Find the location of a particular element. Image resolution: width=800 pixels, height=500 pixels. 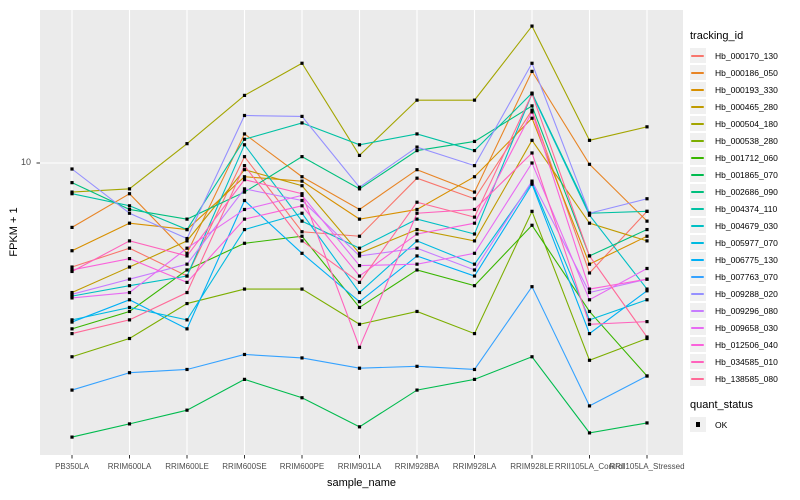

legend-entry: Hb_002686_090 is located at coordinates (744, 191).